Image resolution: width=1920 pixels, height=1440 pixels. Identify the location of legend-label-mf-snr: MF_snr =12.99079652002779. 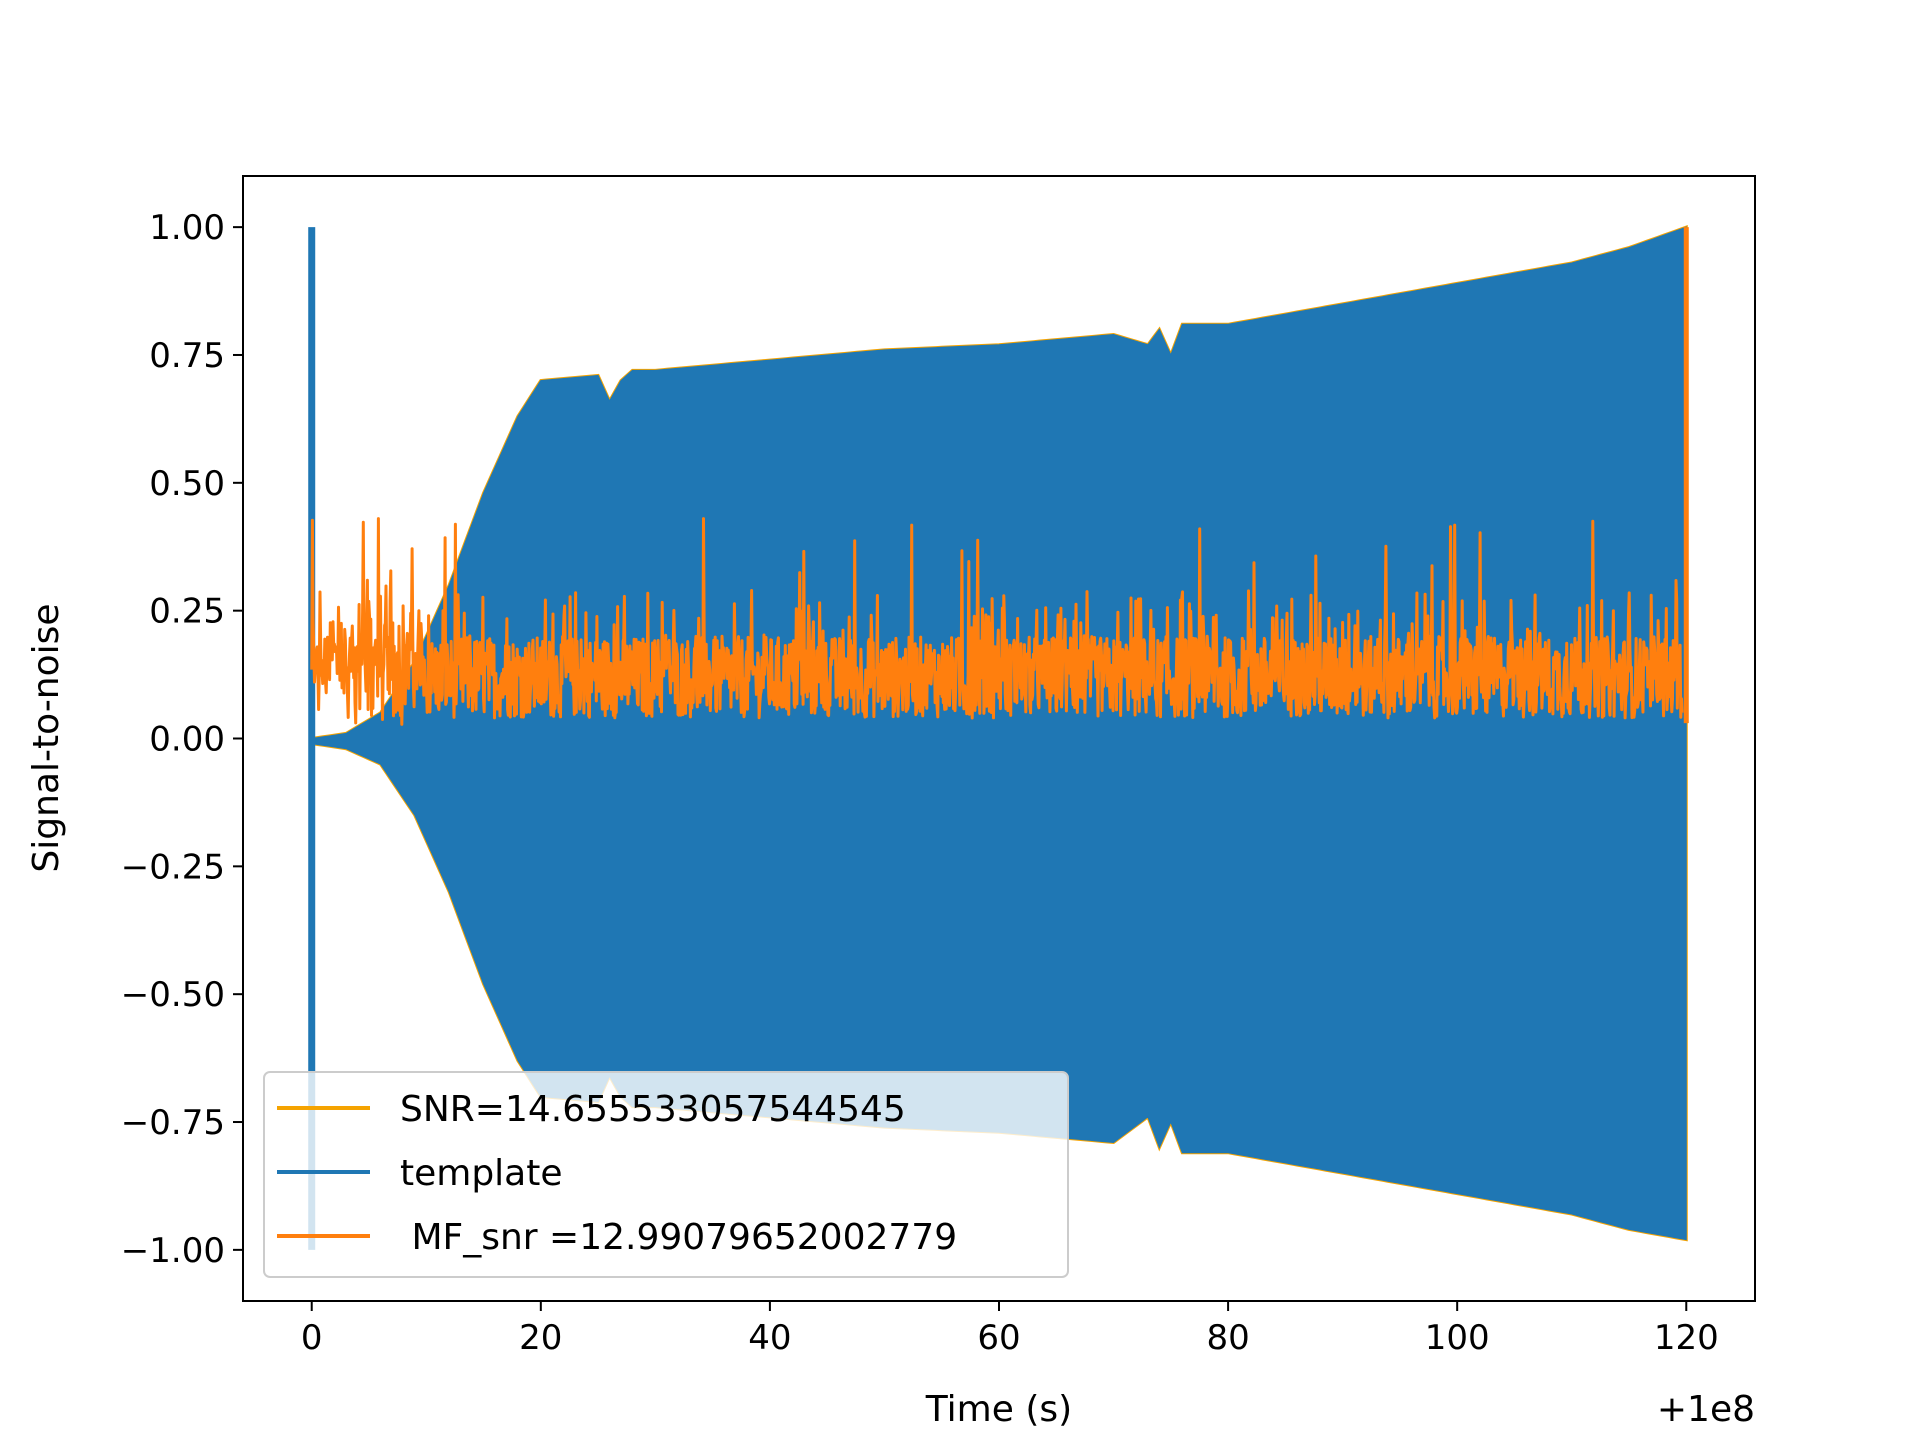
(678, 1237).